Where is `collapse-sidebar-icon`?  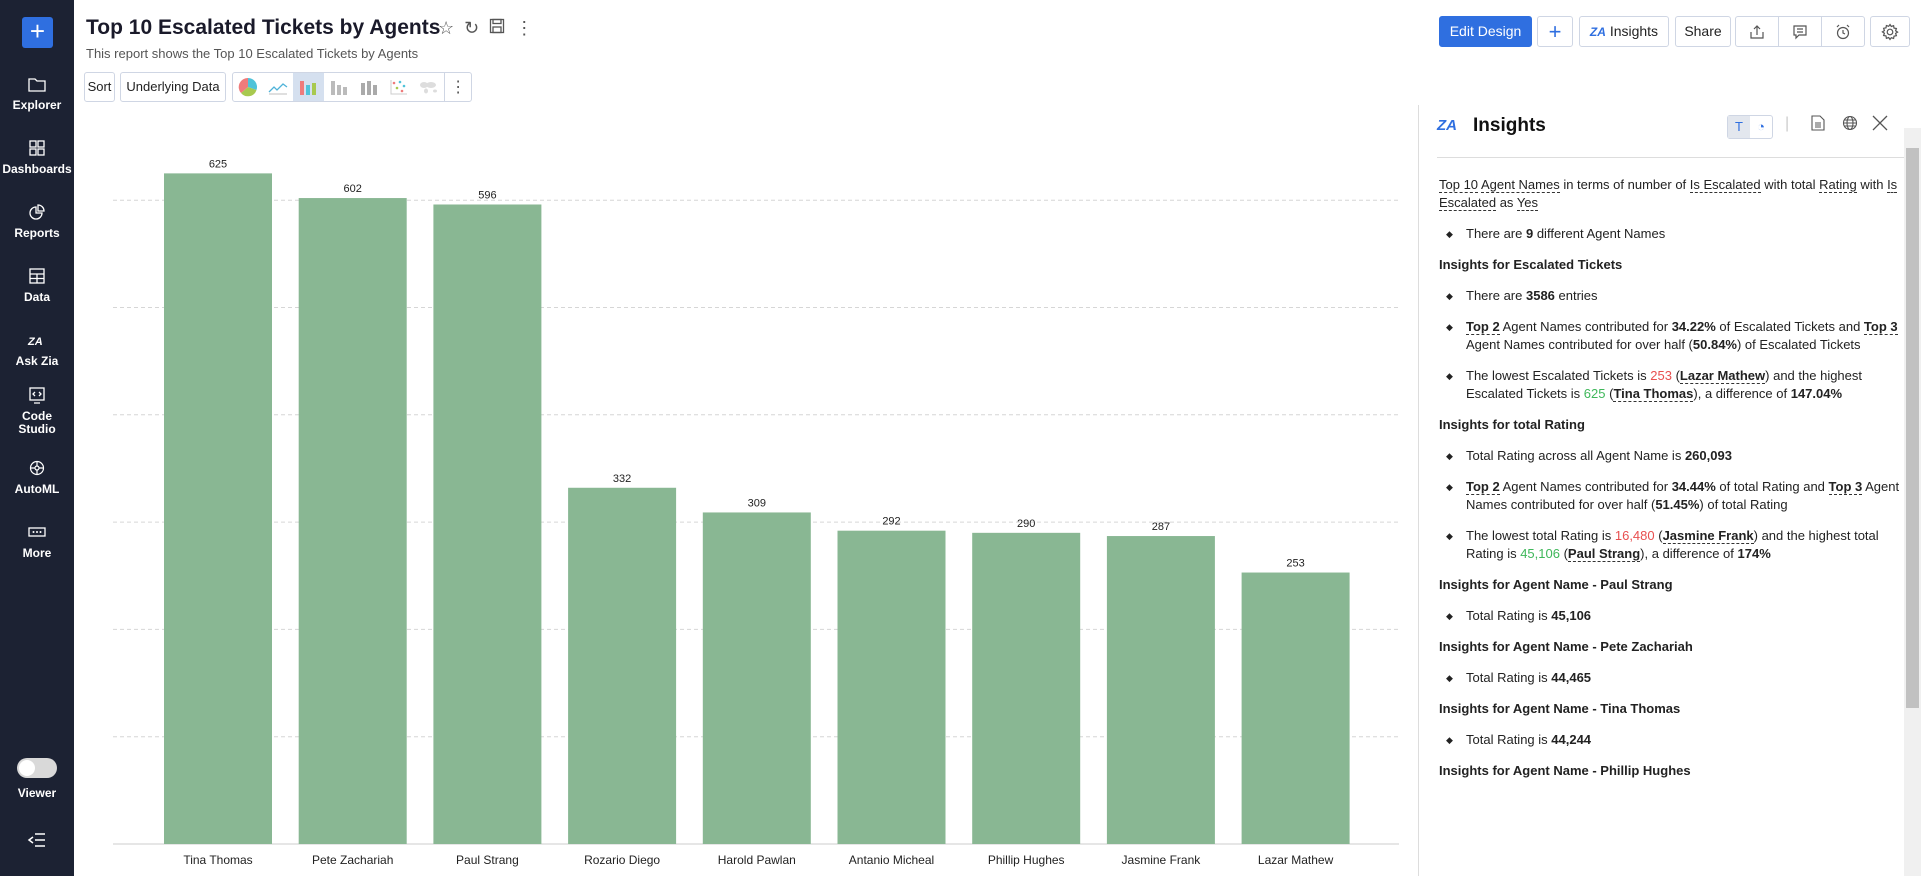
collapse-sidebar-icon is located at coordinates (37, 840).